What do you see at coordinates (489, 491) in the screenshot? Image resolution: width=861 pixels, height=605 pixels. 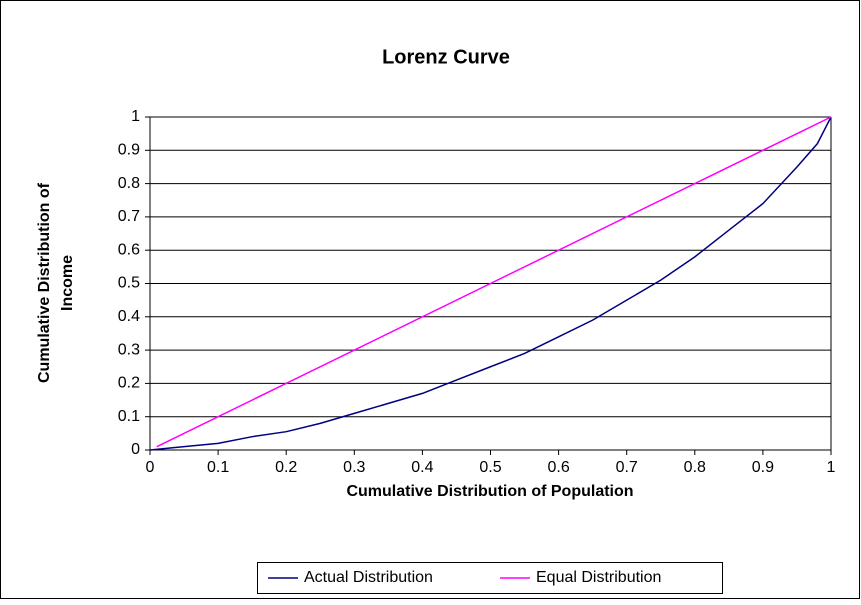 I see `x-axis-label: Cumulative Distribution of Population` at bounding box center [489, 491].